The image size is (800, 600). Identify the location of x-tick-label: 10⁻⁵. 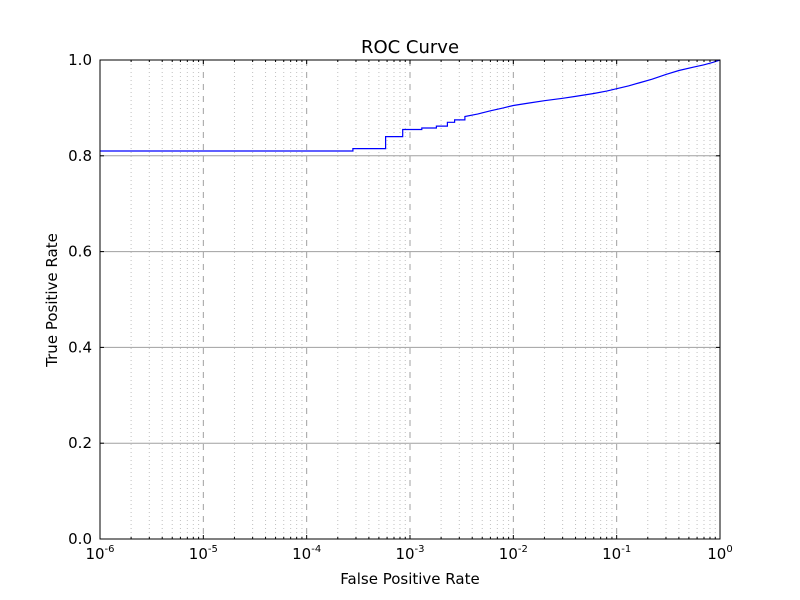
(203, 553).